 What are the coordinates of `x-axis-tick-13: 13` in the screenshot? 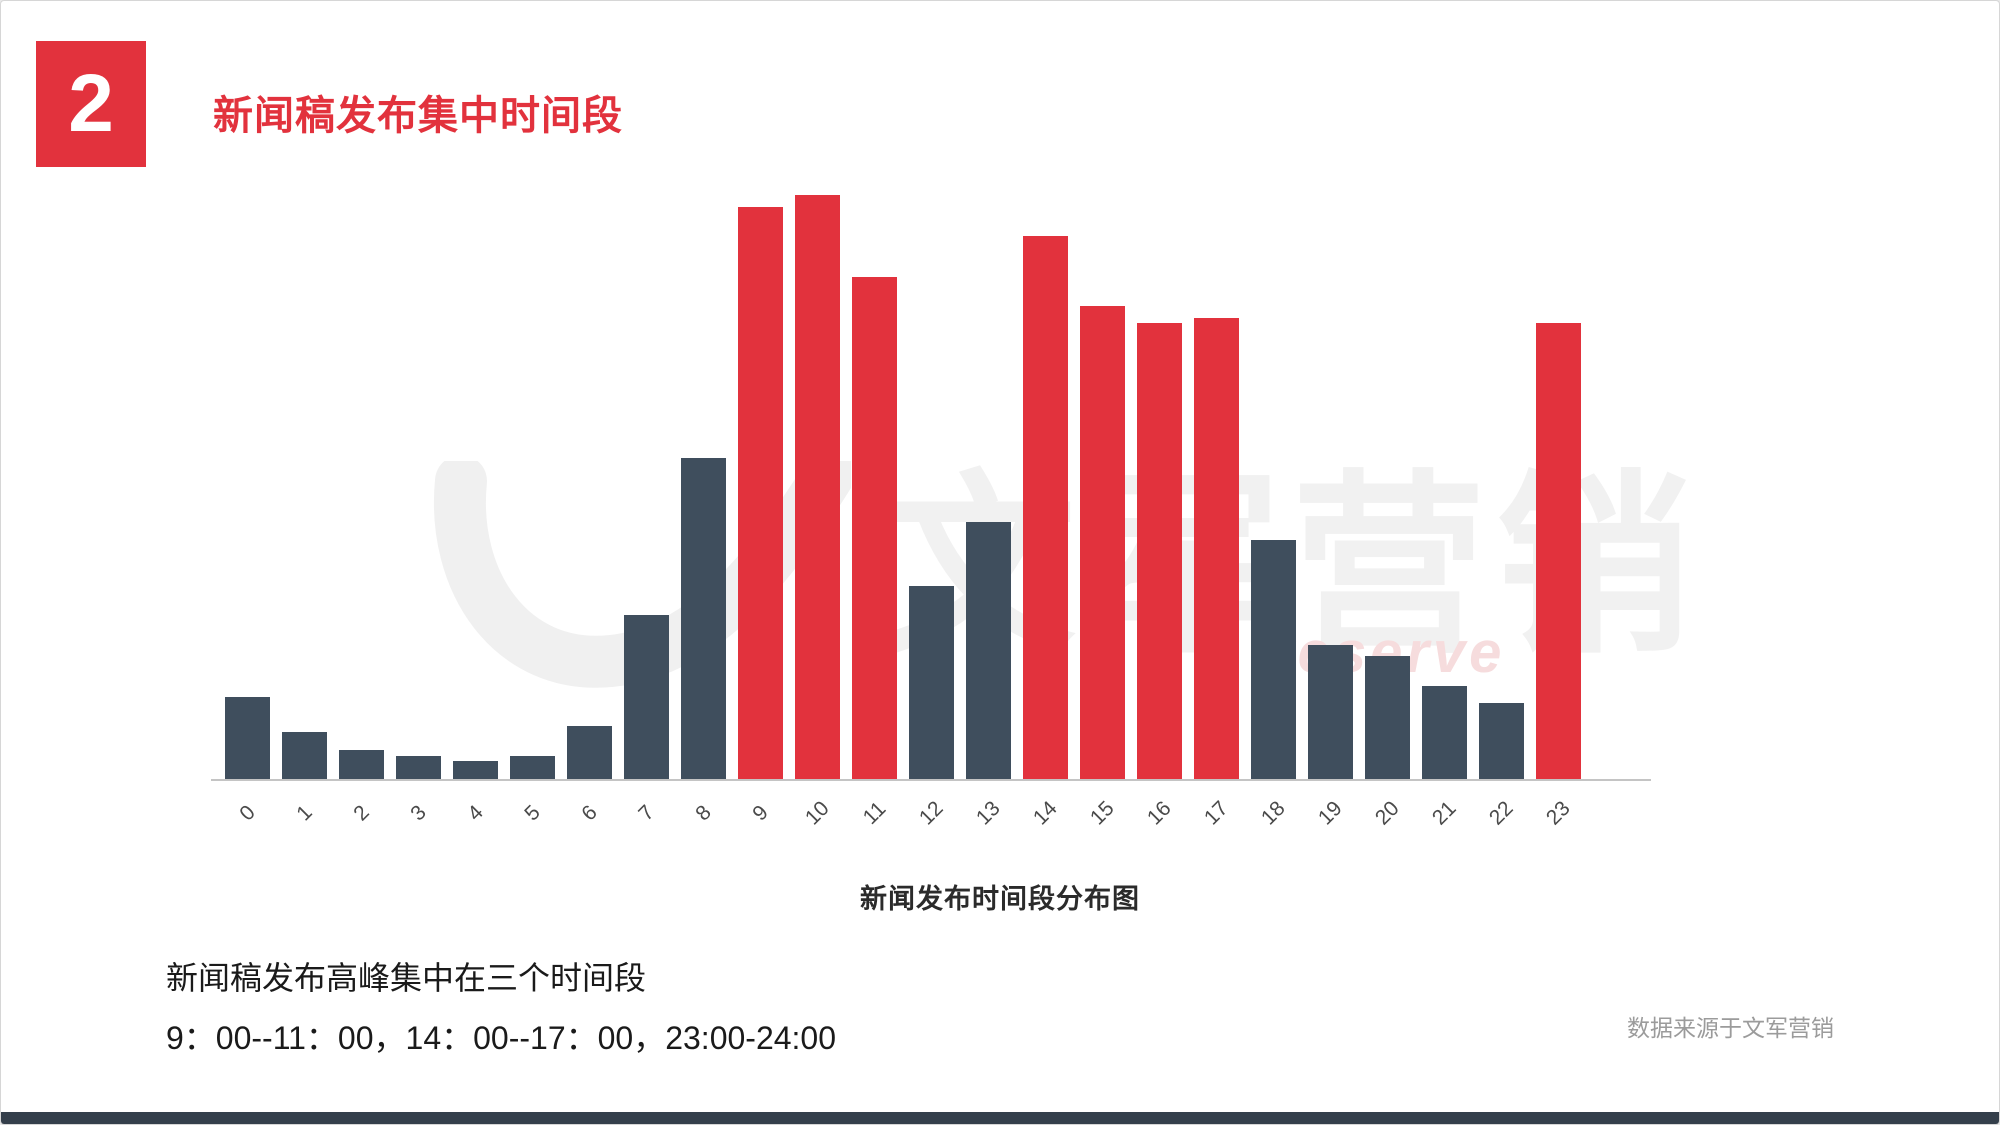 It's located at (988, 813).